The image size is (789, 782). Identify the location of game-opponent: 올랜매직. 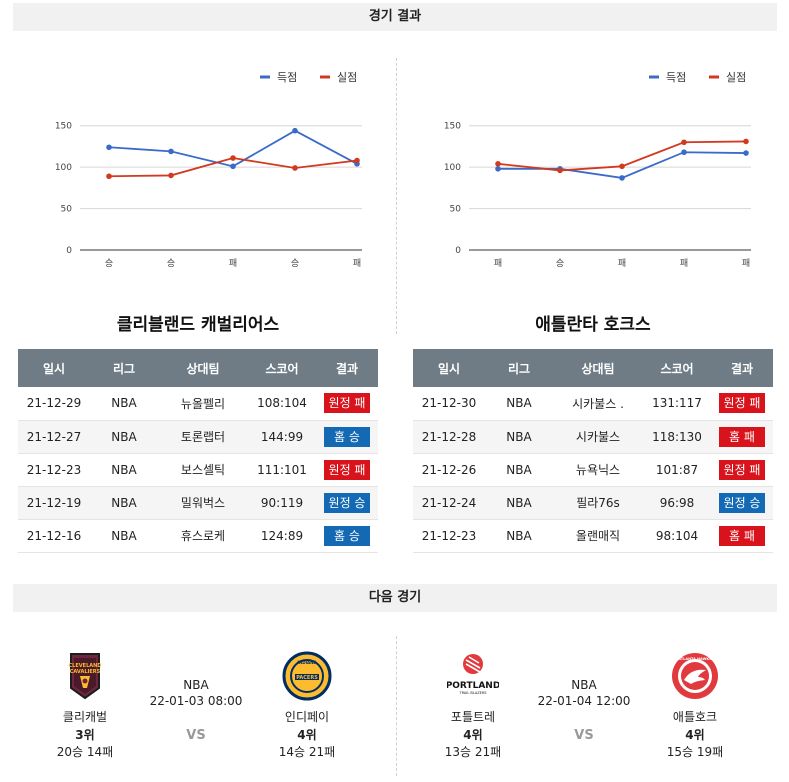
(598, 536).